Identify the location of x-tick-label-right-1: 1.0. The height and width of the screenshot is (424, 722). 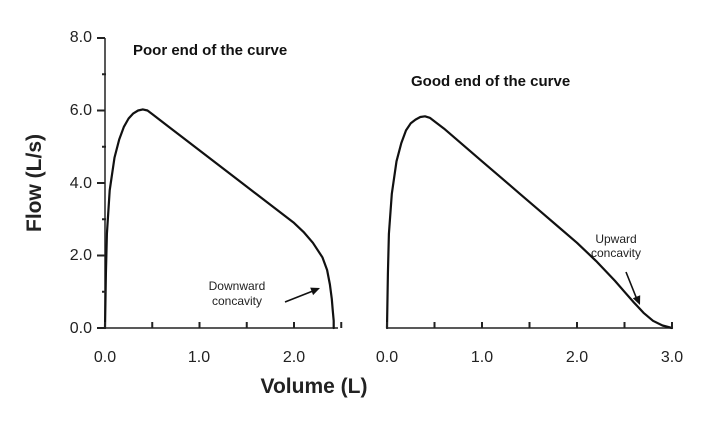
(482, 357).